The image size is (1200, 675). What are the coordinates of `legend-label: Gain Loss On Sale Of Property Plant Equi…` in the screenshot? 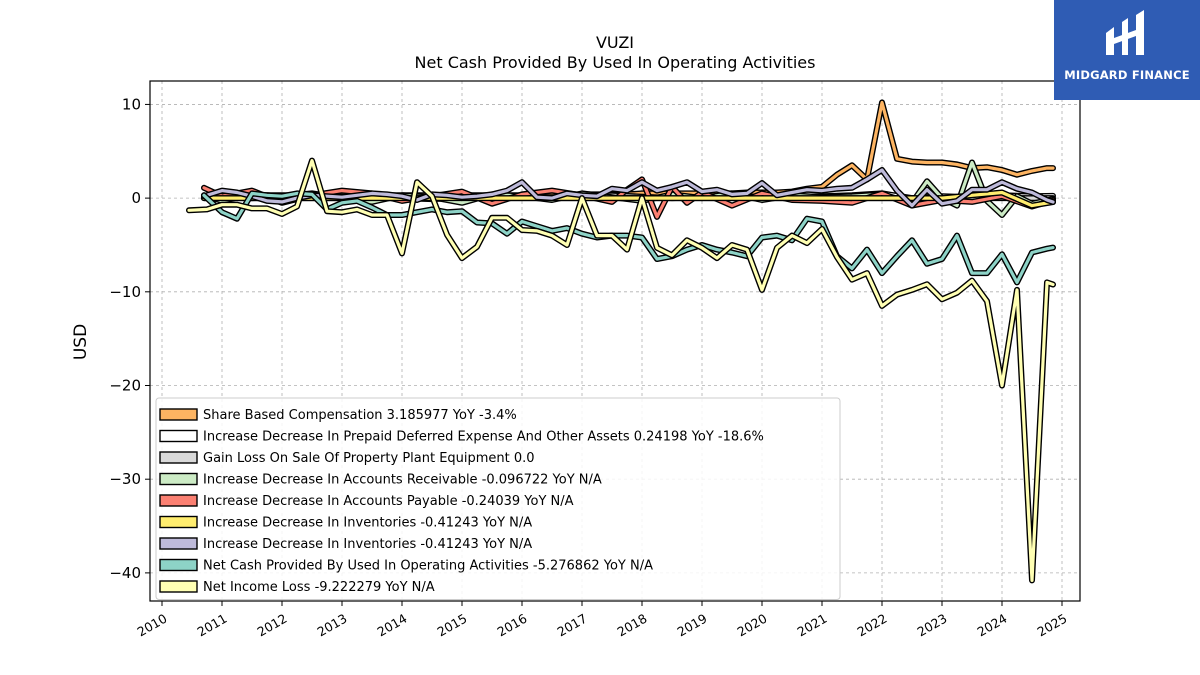 It's located at (369, 458).